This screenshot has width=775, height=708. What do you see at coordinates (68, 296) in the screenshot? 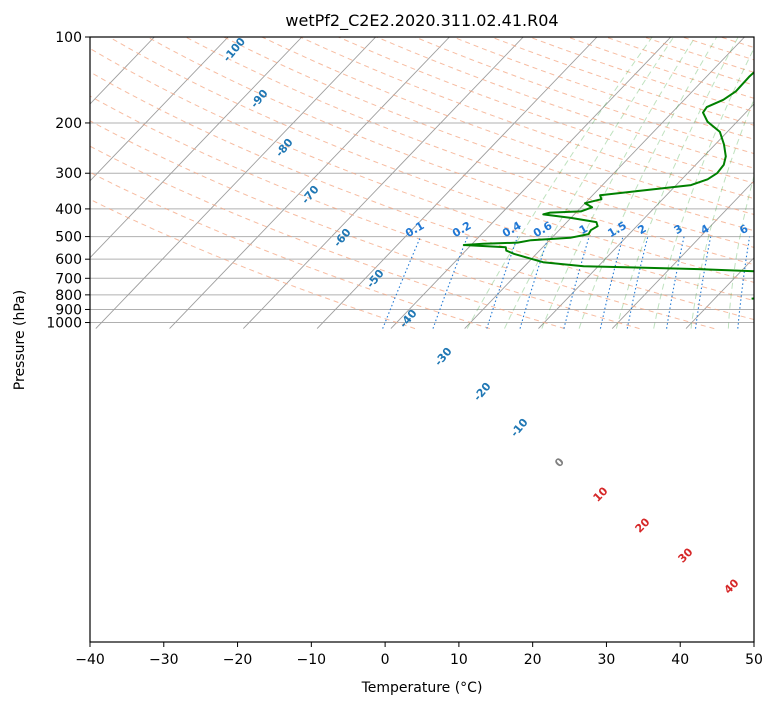
I see `y-tick-label: 800` at bounding box center [68, 296].